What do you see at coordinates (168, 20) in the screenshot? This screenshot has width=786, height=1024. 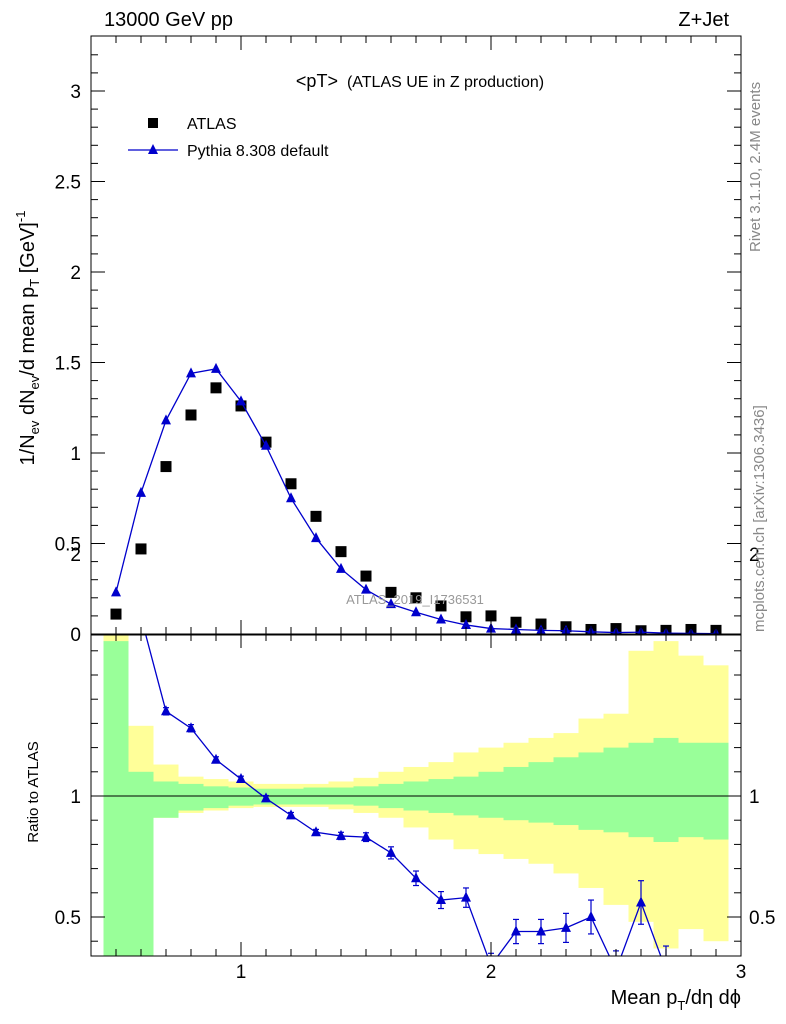 I see `header-energy-label: 13000 GeV pp` at bounding box center [168, 20].